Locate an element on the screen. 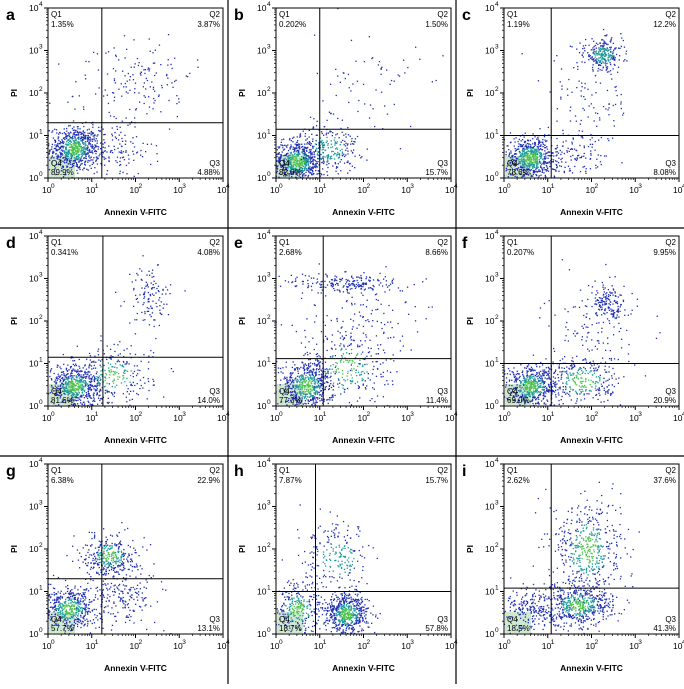  y-tick-label: 10 is located at coordinates (34, 279).